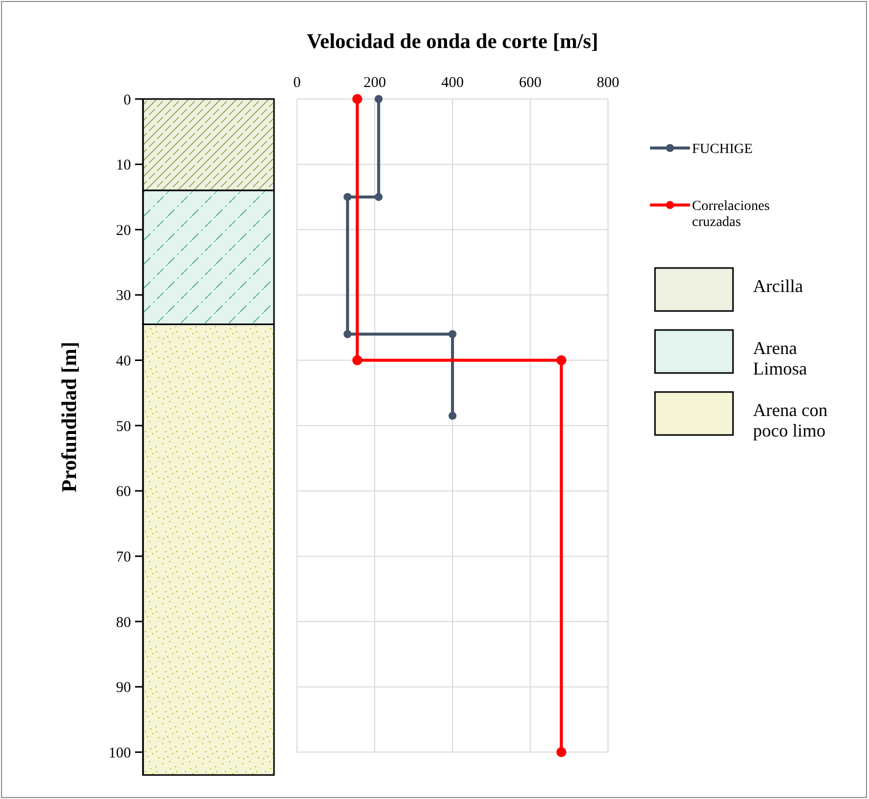 The height and width of the screenshot is (799, 869). What do you see at coordinates (375, 83) in the screenshot?
I see `x-tick-label: 200` at bounding box center [375, 83].